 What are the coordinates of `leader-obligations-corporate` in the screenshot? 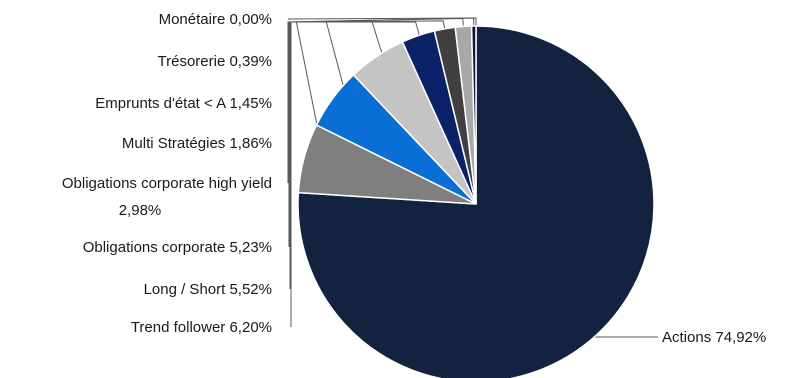 It's located at (338, 134).